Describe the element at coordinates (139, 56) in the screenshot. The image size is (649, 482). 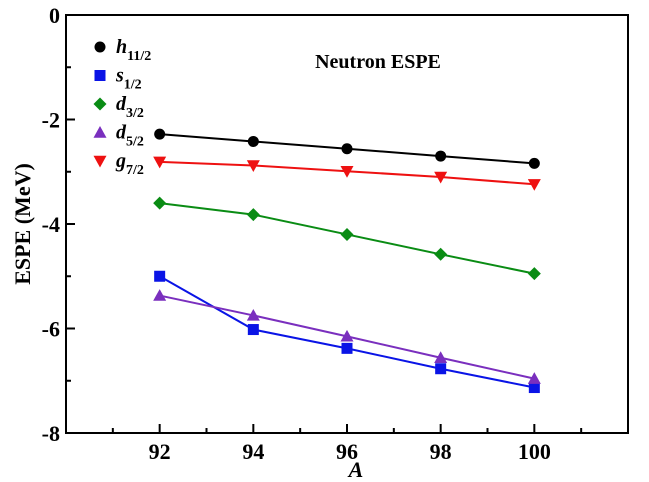
I see `legend-subscript: 11/2` at that location.